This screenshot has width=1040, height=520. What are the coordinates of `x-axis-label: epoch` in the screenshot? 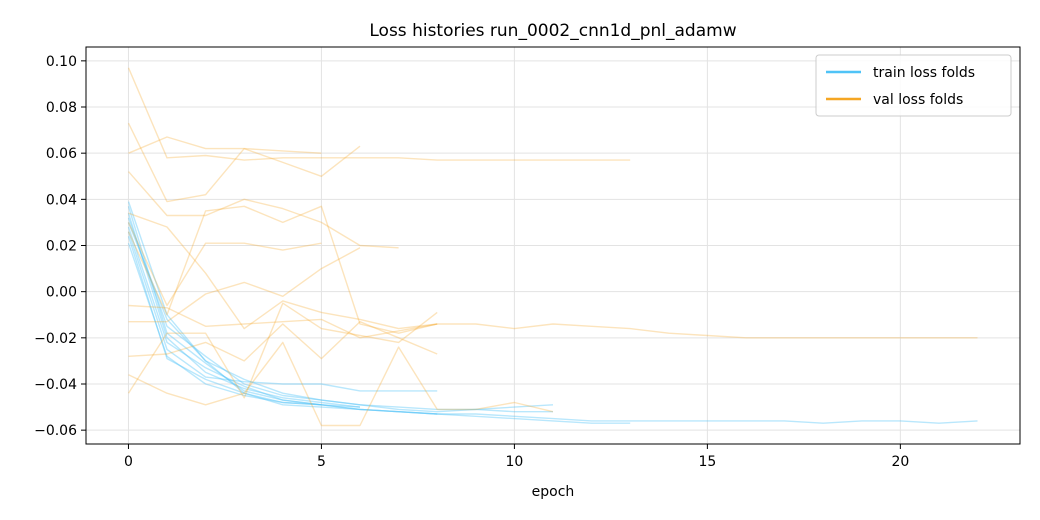 It's located at (553, 492).